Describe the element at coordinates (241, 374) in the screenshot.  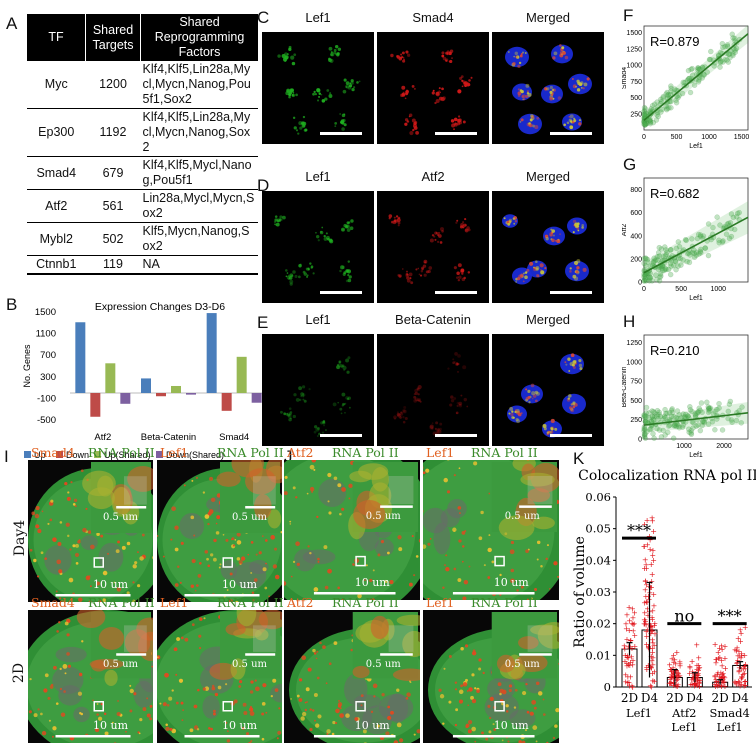
I see `chart-b-bar` at that location.